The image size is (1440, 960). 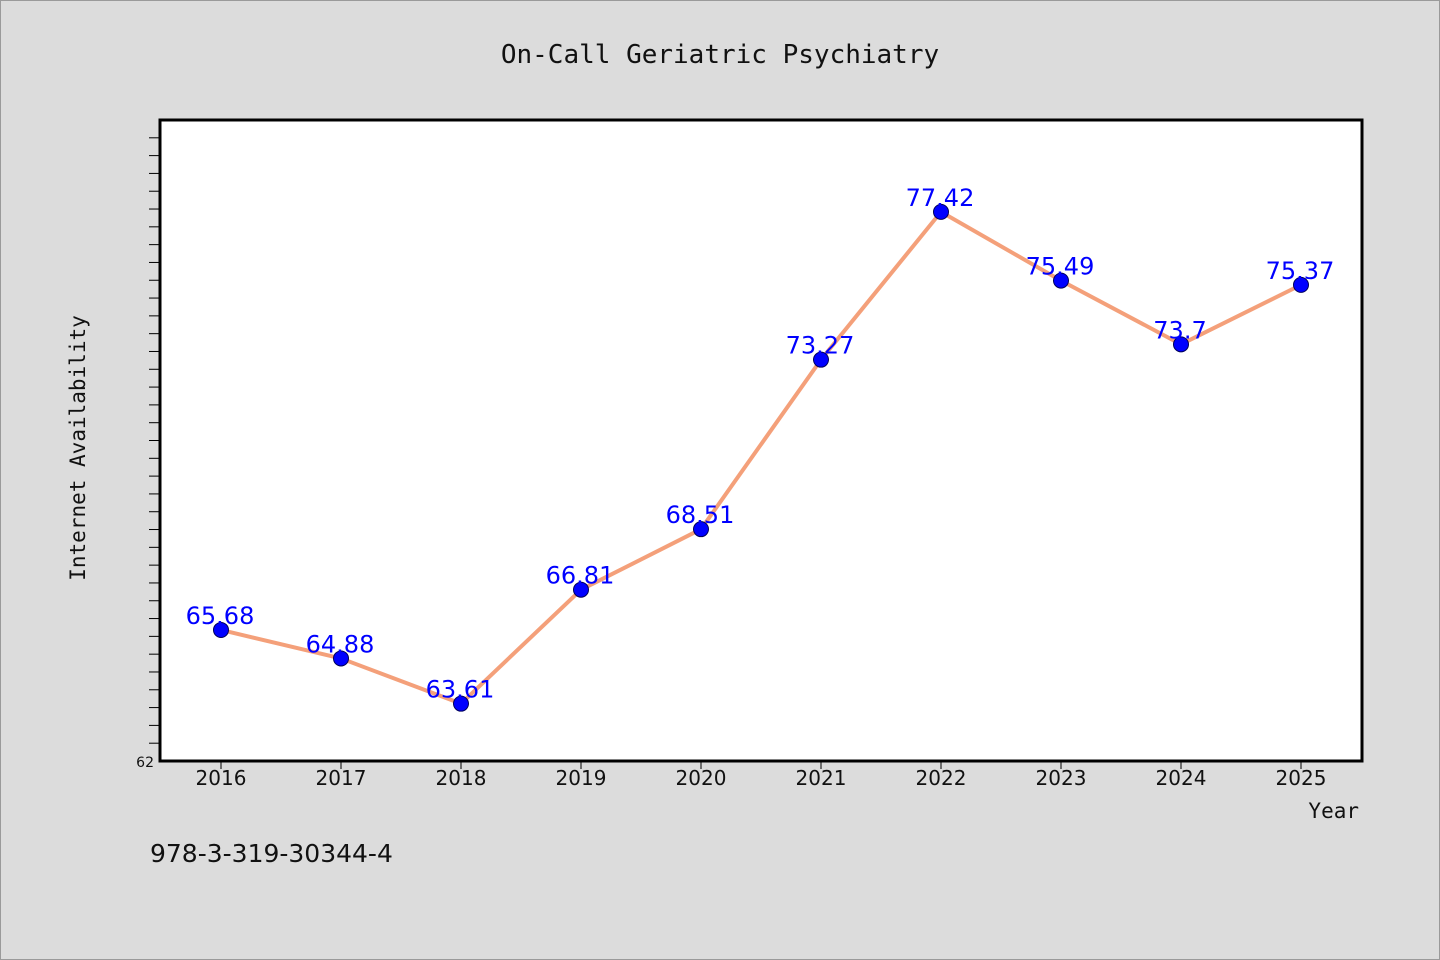 What do you see at coordinates (145, 763) in the screenshot?
I see `y-tick-label-min: 62` at bounding box center [145, 763].